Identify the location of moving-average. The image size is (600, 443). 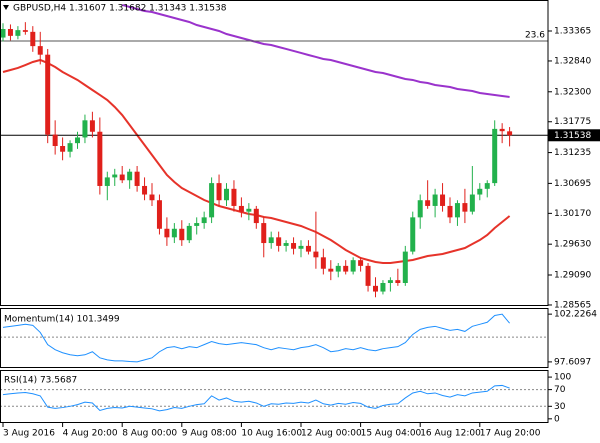
(315, 51).